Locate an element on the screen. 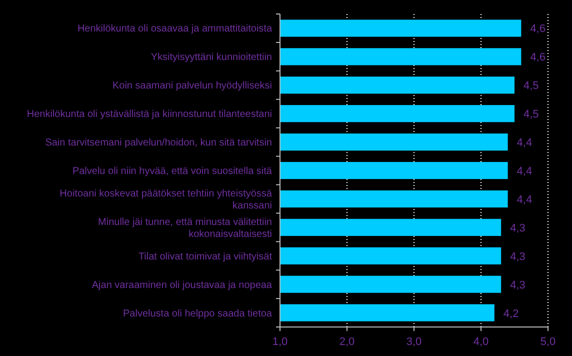 The height and width of the screenshot is (356, 572). y-tick-label: Tilat olivat toimivat ja viihtyisät is located at coordinates (205, 256).